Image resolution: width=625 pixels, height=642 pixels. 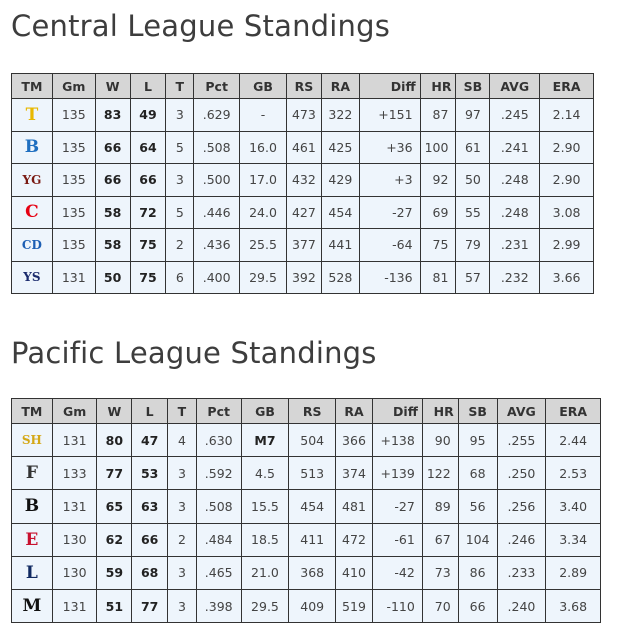 What do you see at coordinates (32, 277) in the screenshot?
I see `swallows-logo-icon: YS` at bounding box center [32, 277].